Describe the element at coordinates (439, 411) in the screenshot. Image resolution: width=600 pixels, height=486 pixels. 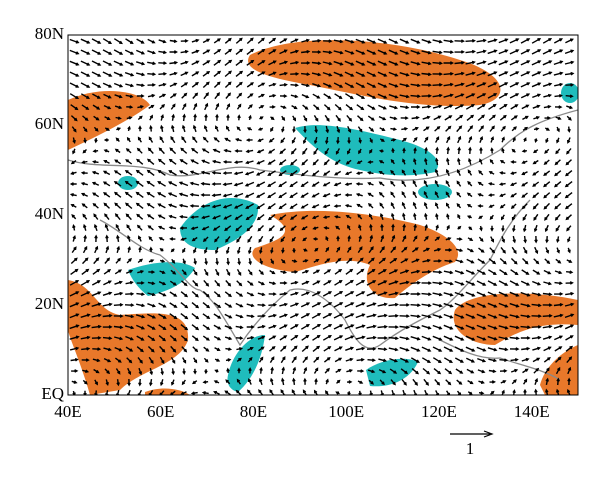
I see `x-tick-label: 120E` at that location.